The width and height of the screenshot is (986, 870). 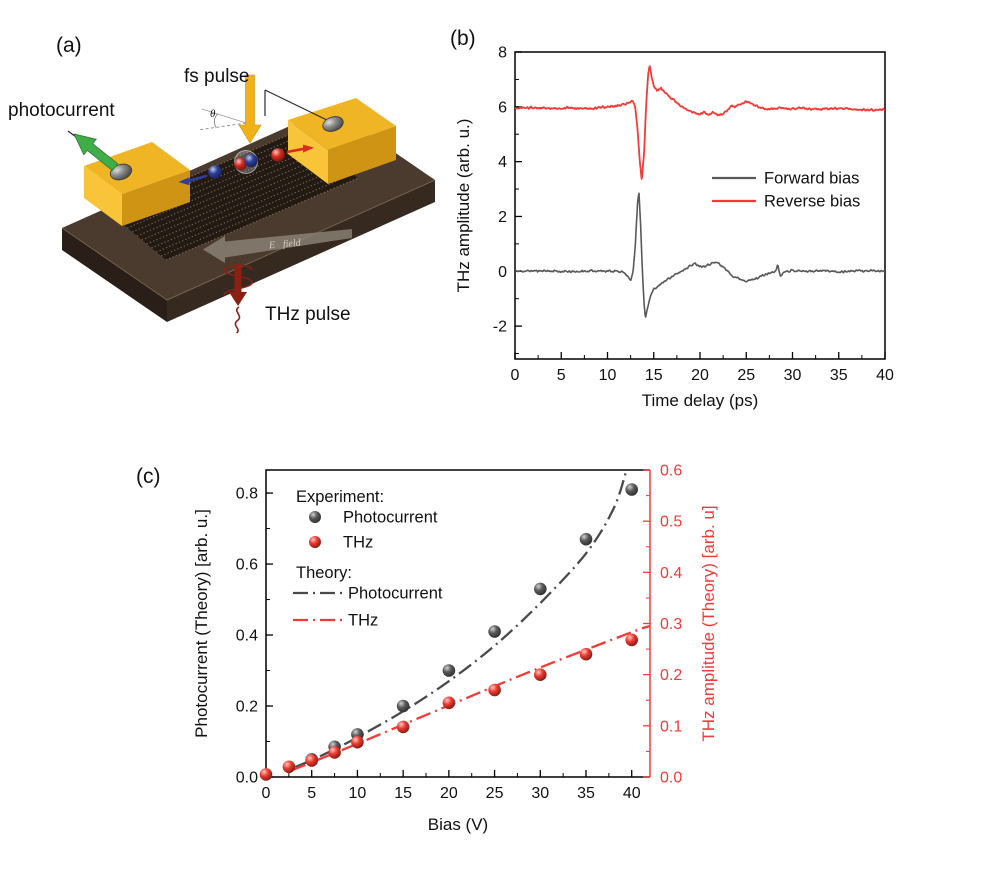 I want to click on substrate-front-face, so click(x=301, y=251).